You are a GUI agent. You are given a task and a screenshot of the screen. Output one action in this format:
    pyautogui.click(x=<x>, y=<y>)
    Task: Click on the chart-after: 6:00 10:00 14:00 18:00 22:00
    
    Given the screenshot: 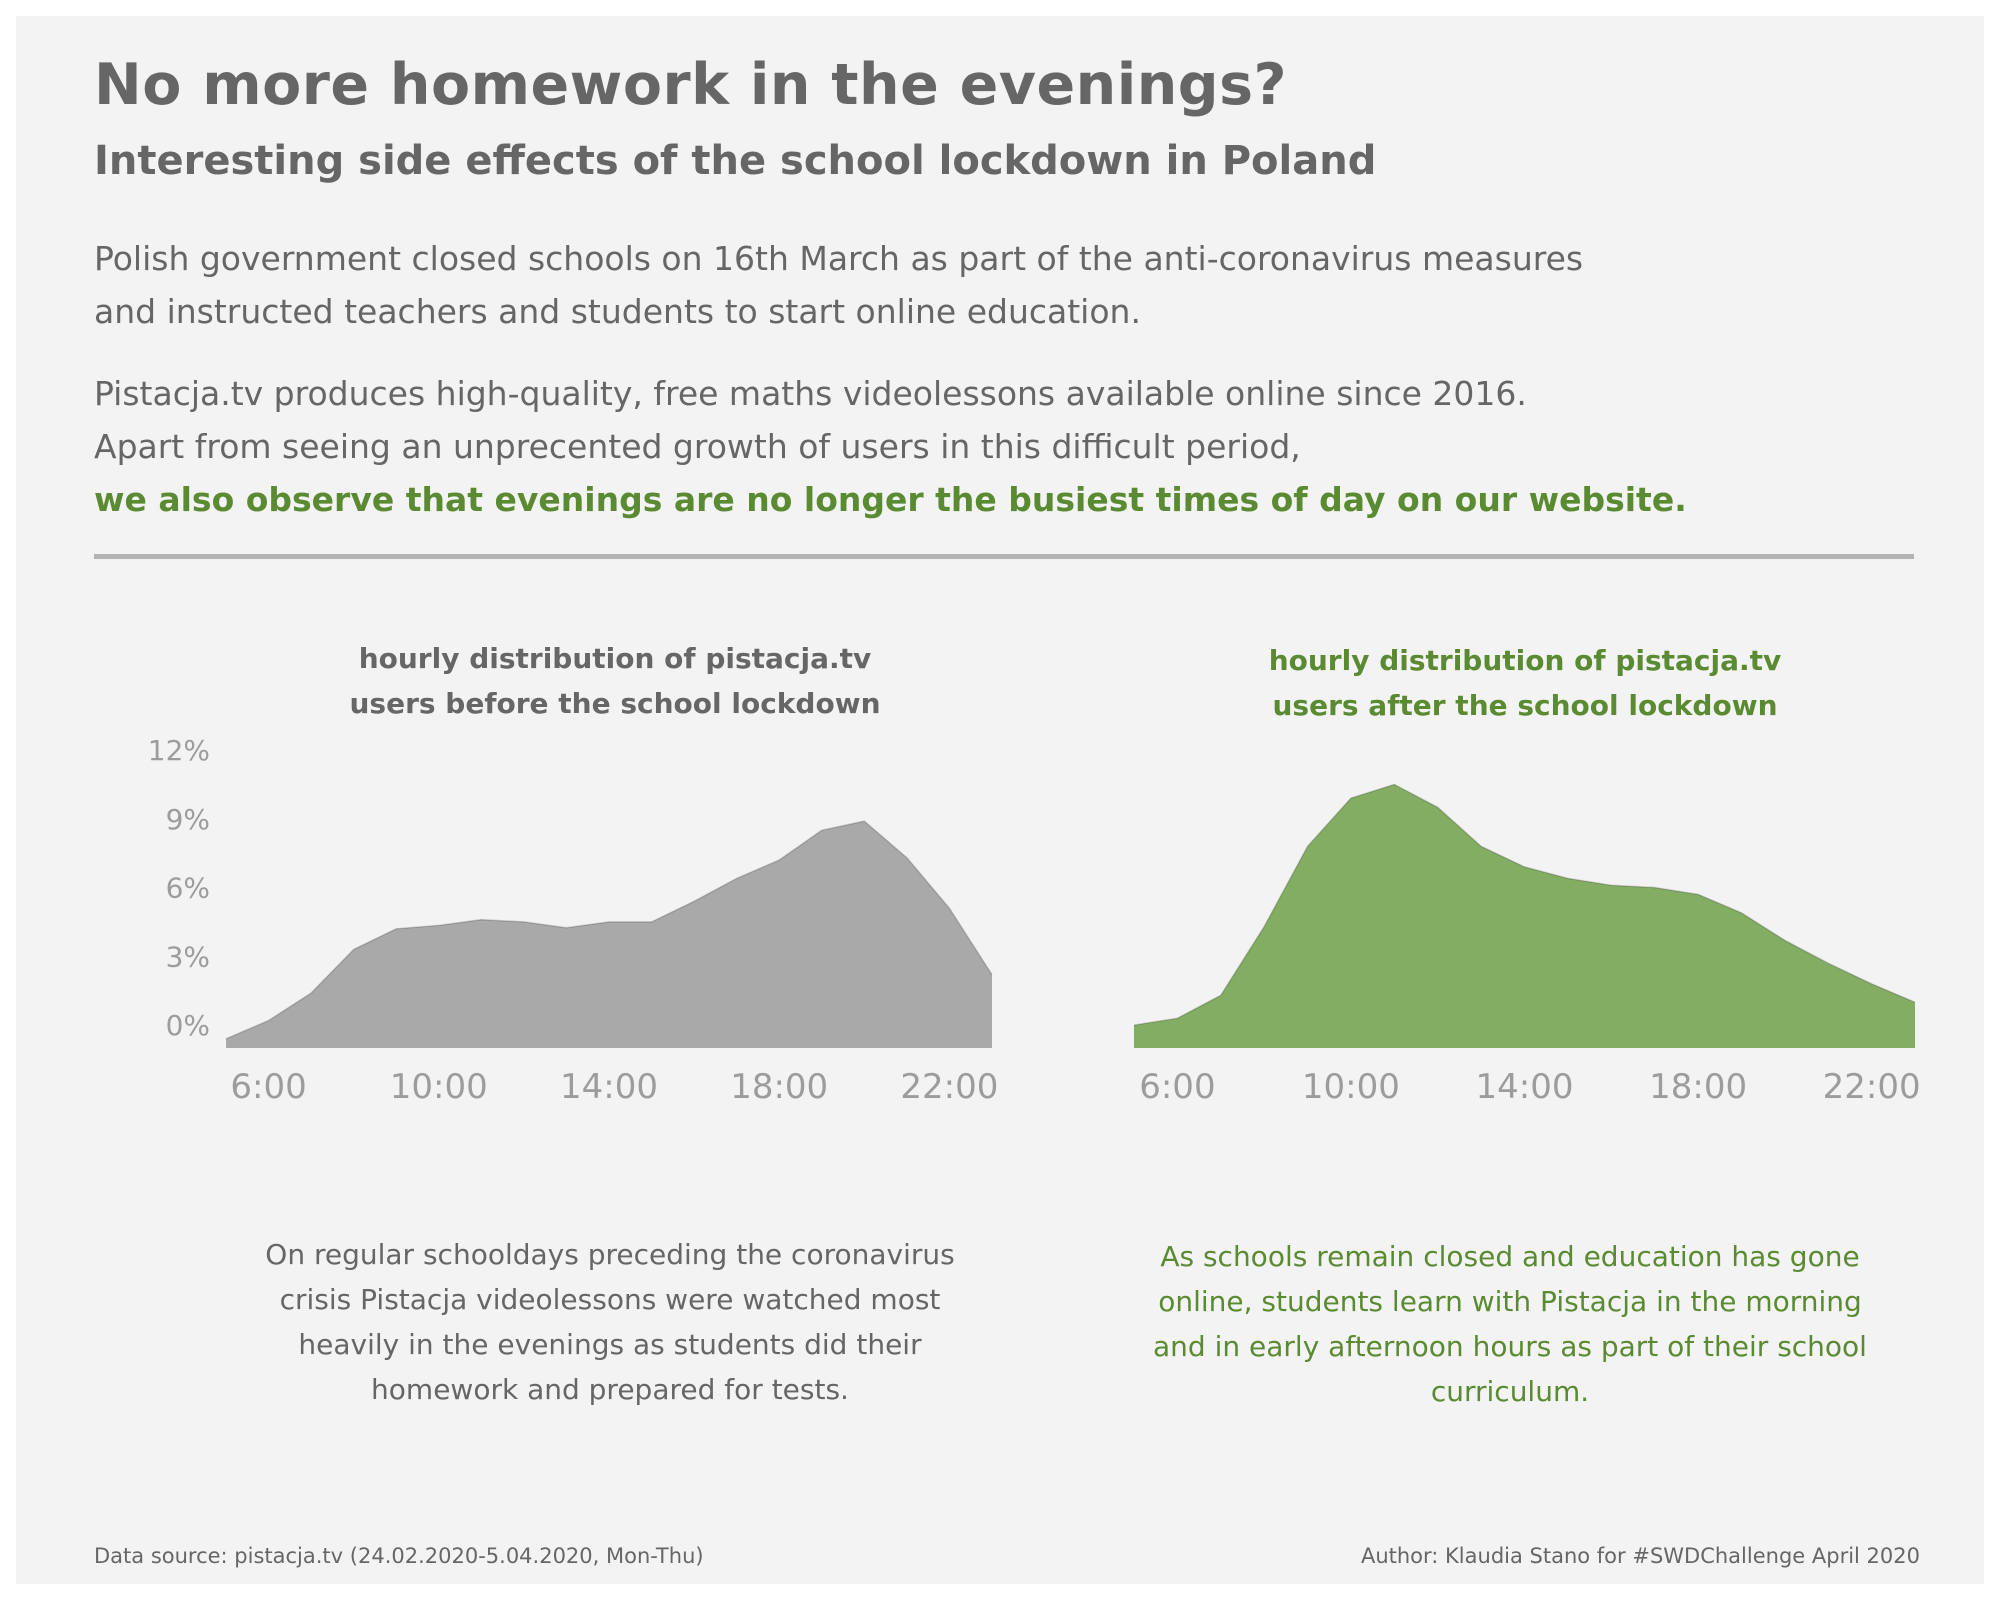 What is the action you would take?
    pyautogui.click(x=1527, y=945)
    